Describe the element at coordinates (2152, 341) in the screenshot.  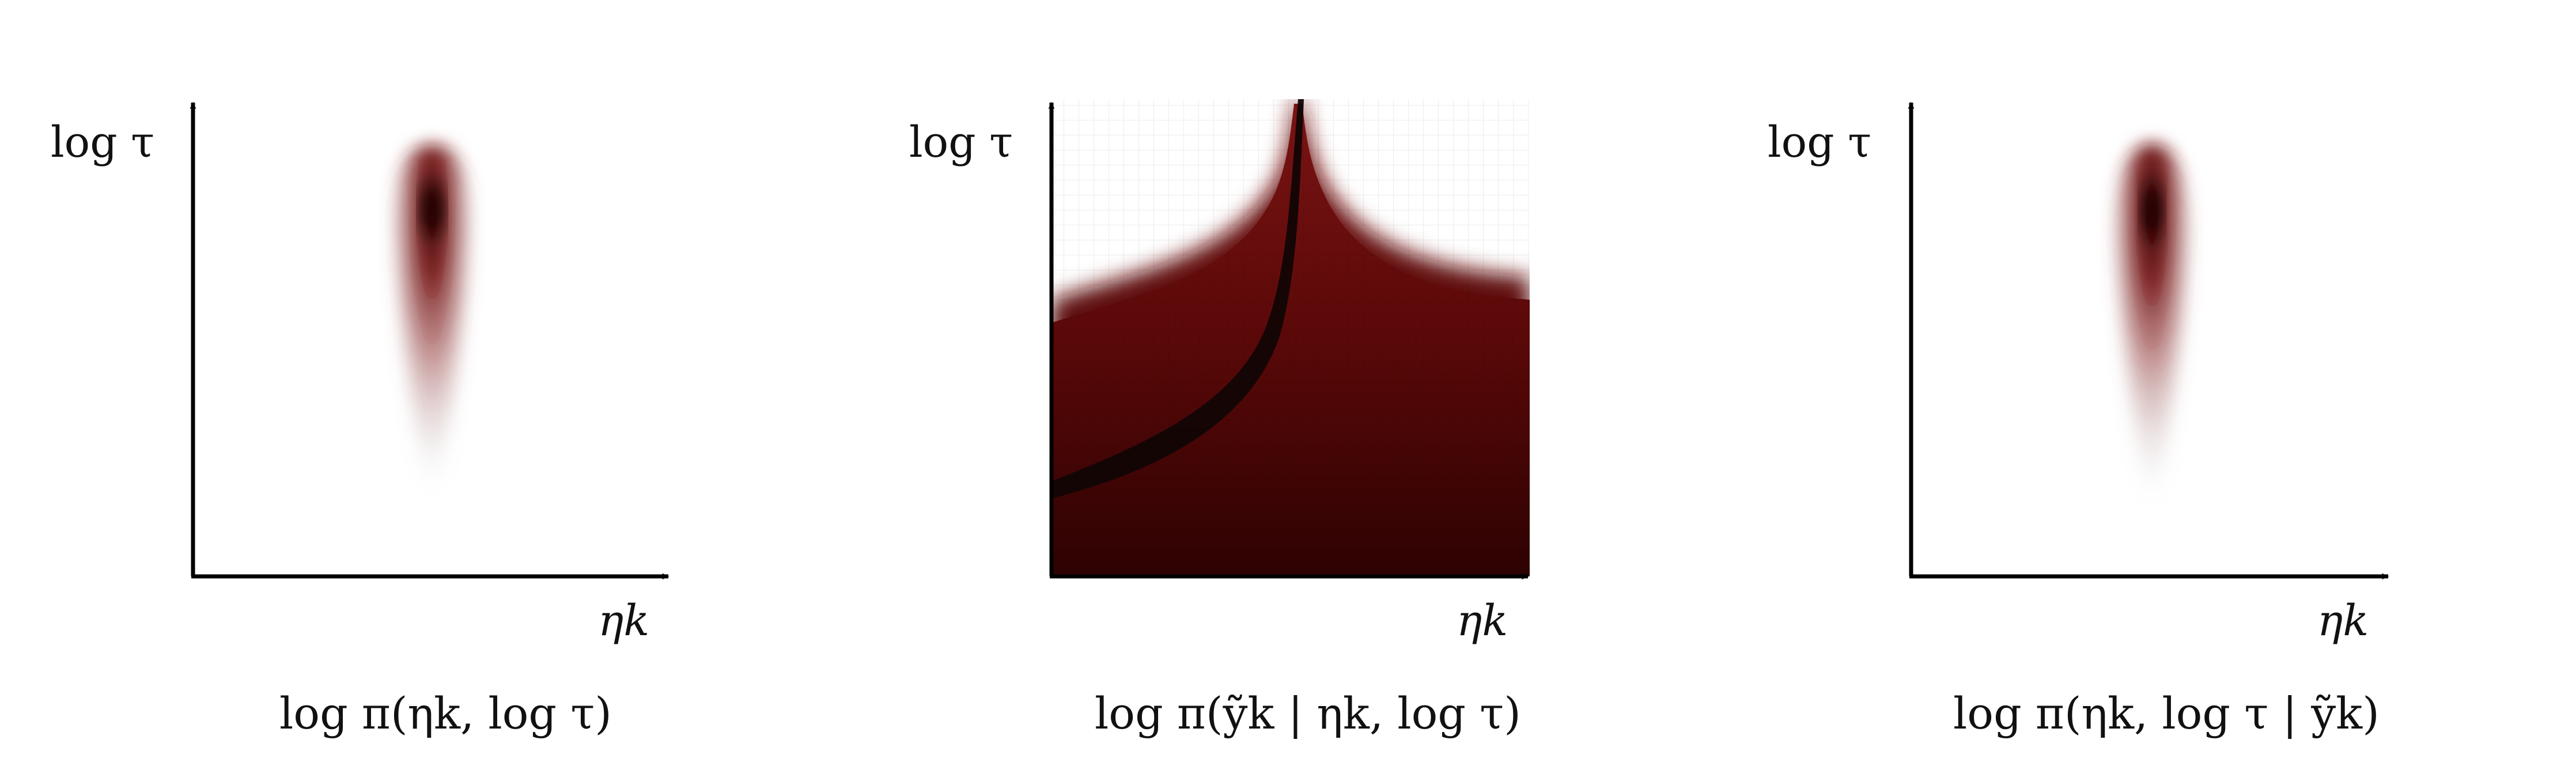
I see `posterior-density-blob` at that location.